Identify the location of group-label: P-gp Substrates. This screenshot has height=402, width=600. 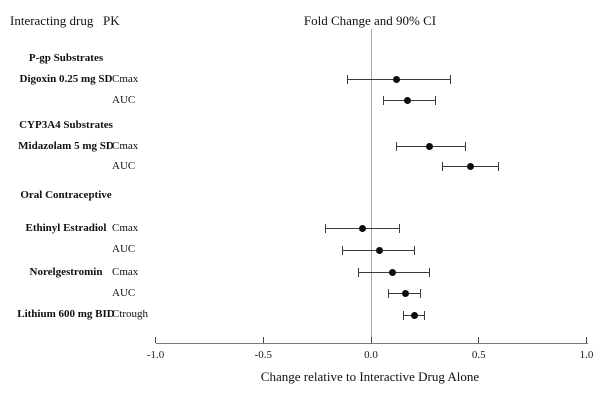
(66, 58).